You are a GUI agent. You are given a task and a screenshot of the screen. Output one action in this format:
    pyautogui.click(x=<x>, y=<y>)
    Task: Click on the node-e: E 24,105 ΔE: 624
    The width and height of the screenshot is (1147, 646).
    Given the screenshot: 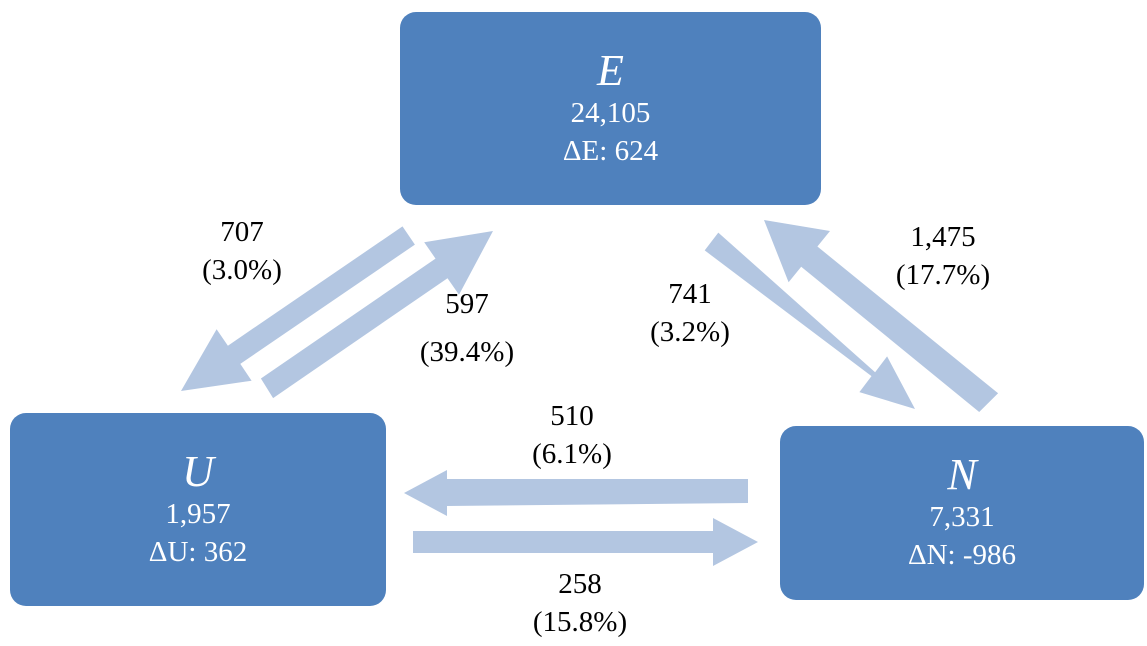 What is the action you would take?
    pyautogui.click(x=610, y=108)
    